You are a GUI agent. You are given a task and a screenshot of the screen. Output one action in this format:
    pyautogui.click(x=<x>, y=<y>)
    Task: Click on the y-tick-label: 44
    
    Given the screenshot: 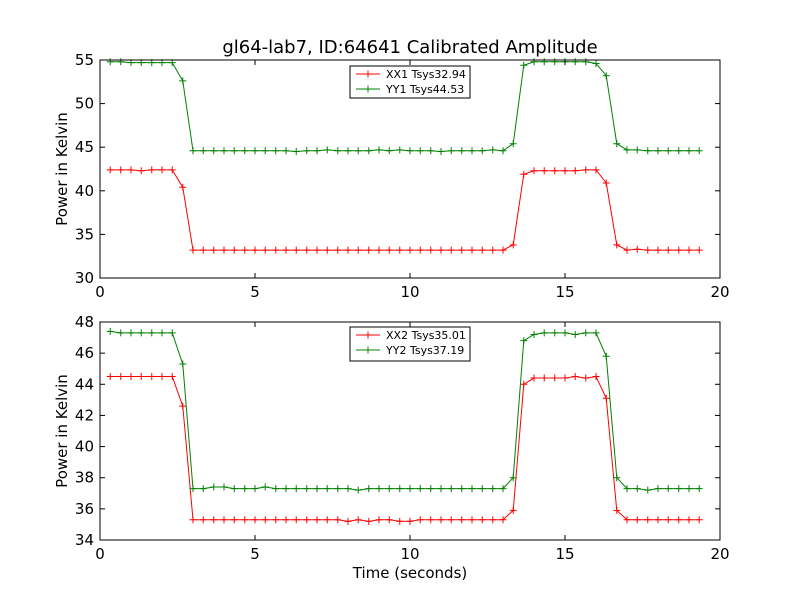 What is the action you would take?
    pyautogui.click(x=84, y=384)
    